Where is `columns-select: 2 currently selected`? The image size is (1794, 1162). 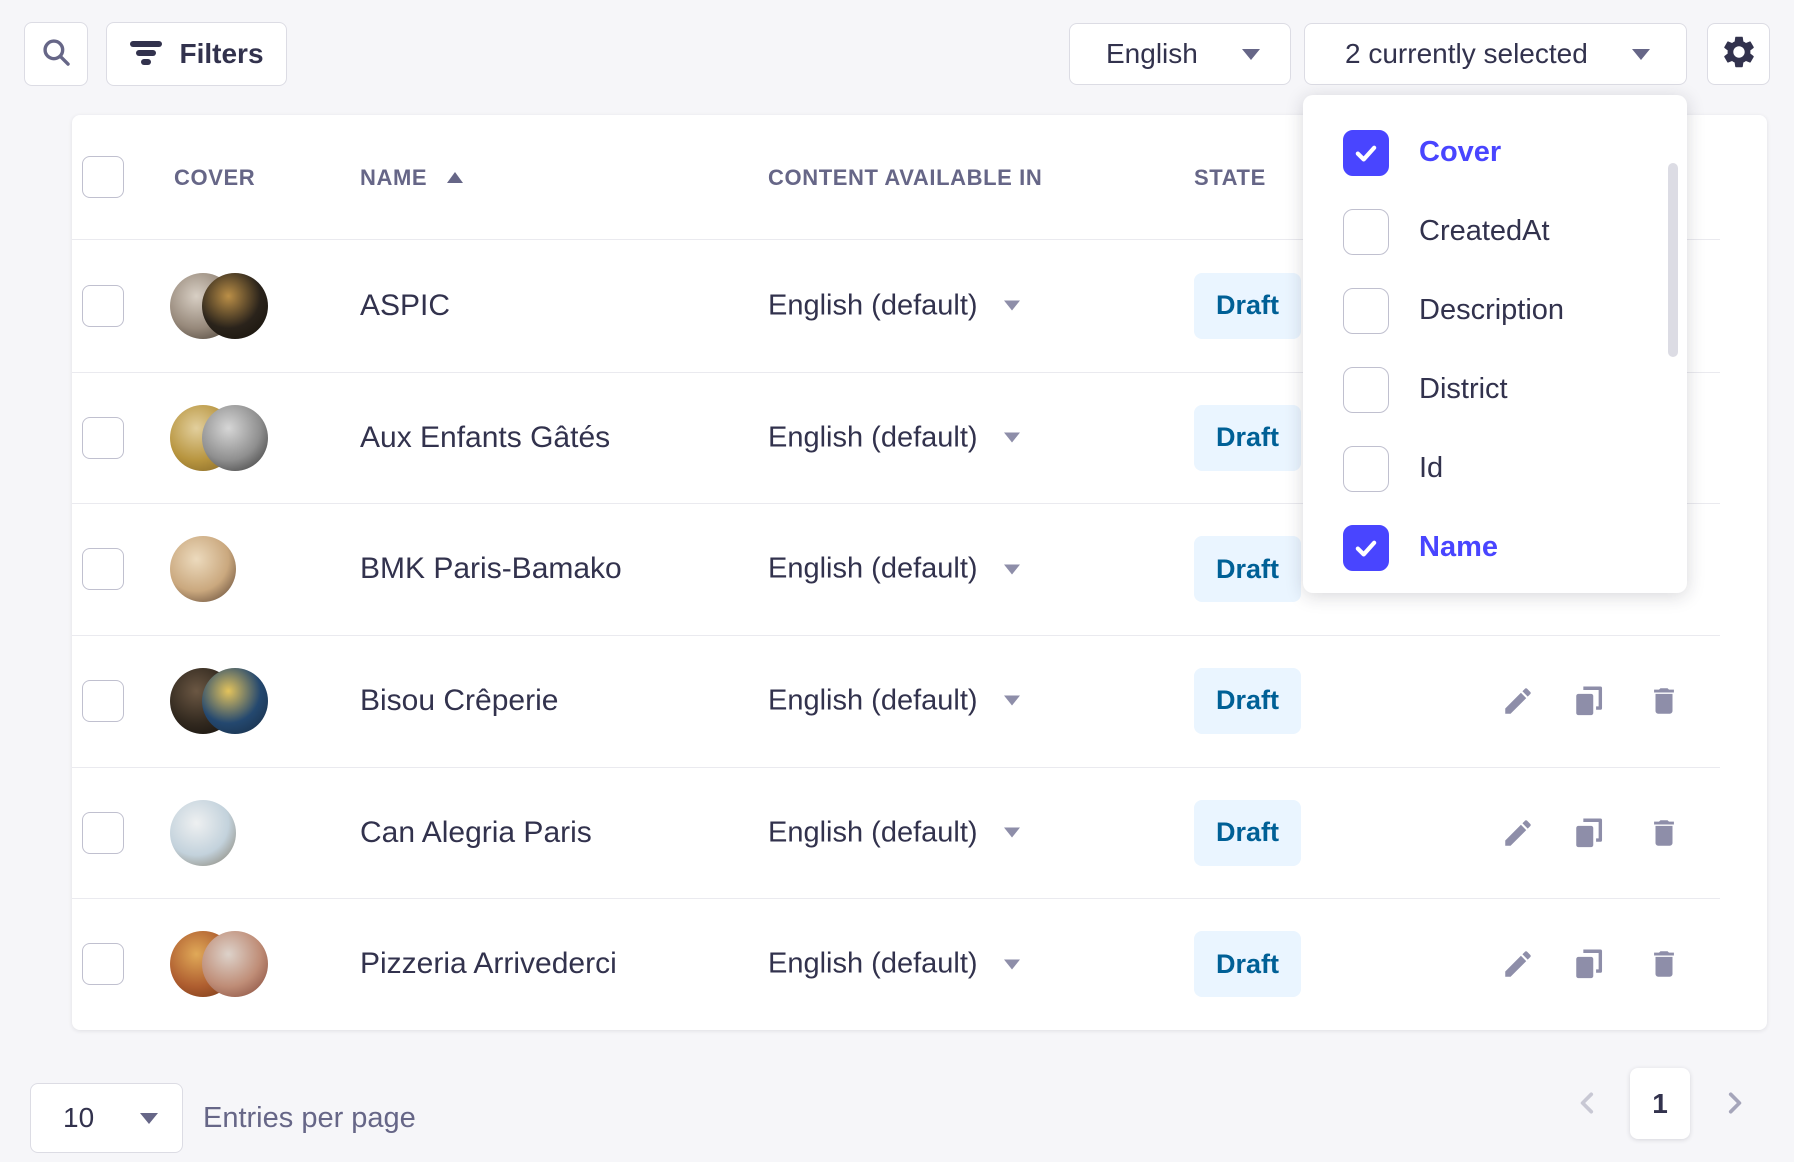
columns-select: 2 currently selected is located at coordinates (1495, 54).